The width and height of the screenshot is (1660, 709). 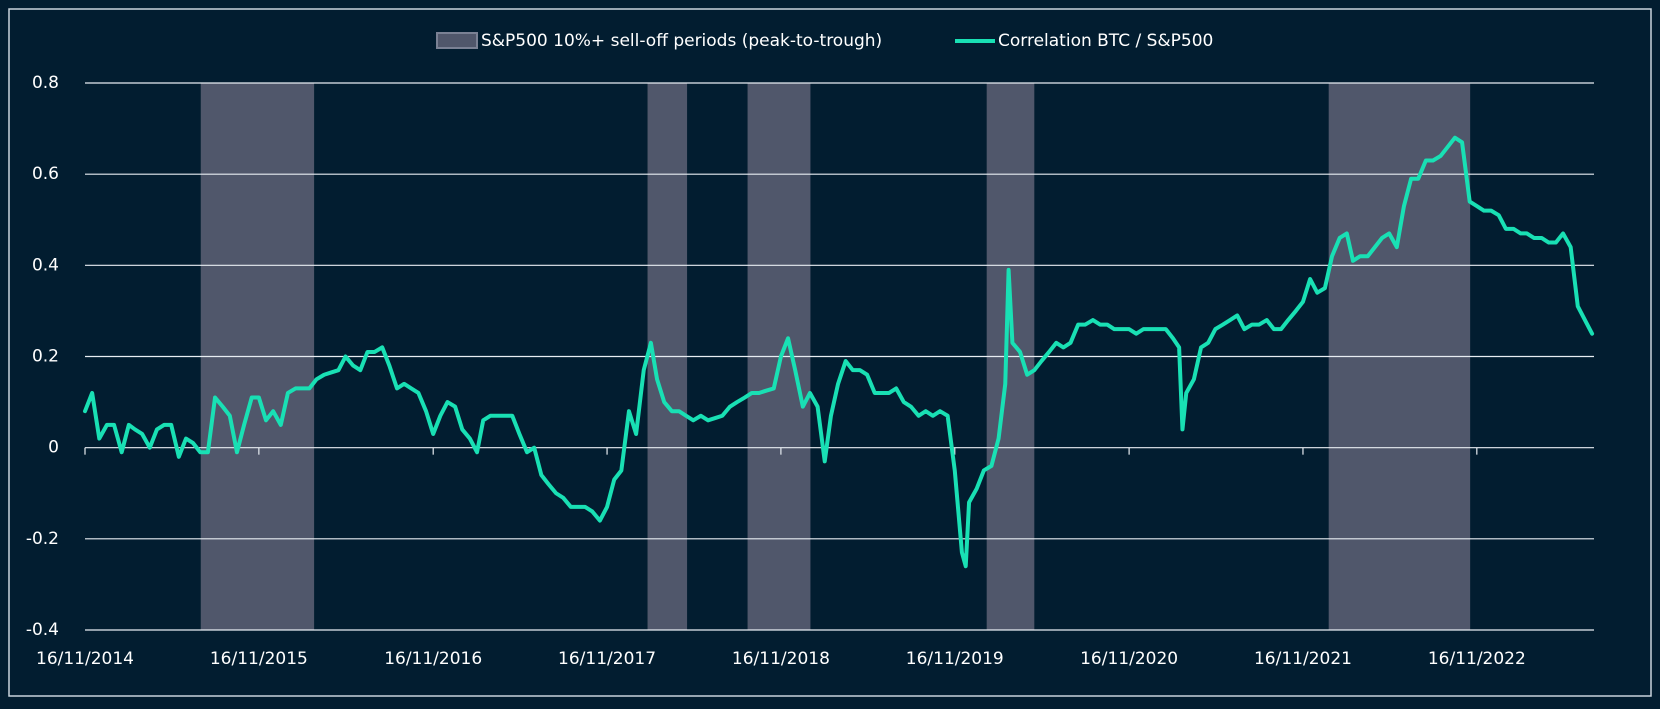 I want to click on y-tick-label: -0.2, so click(x=42, y=539).